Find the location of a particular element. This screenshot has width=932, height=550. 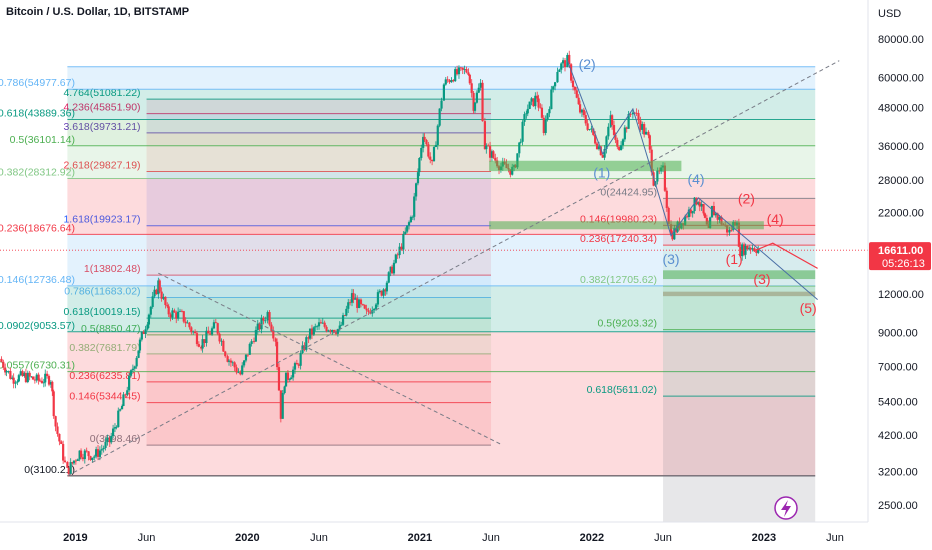

price-tick: 48000.00 is located at coordinates (901, 108).